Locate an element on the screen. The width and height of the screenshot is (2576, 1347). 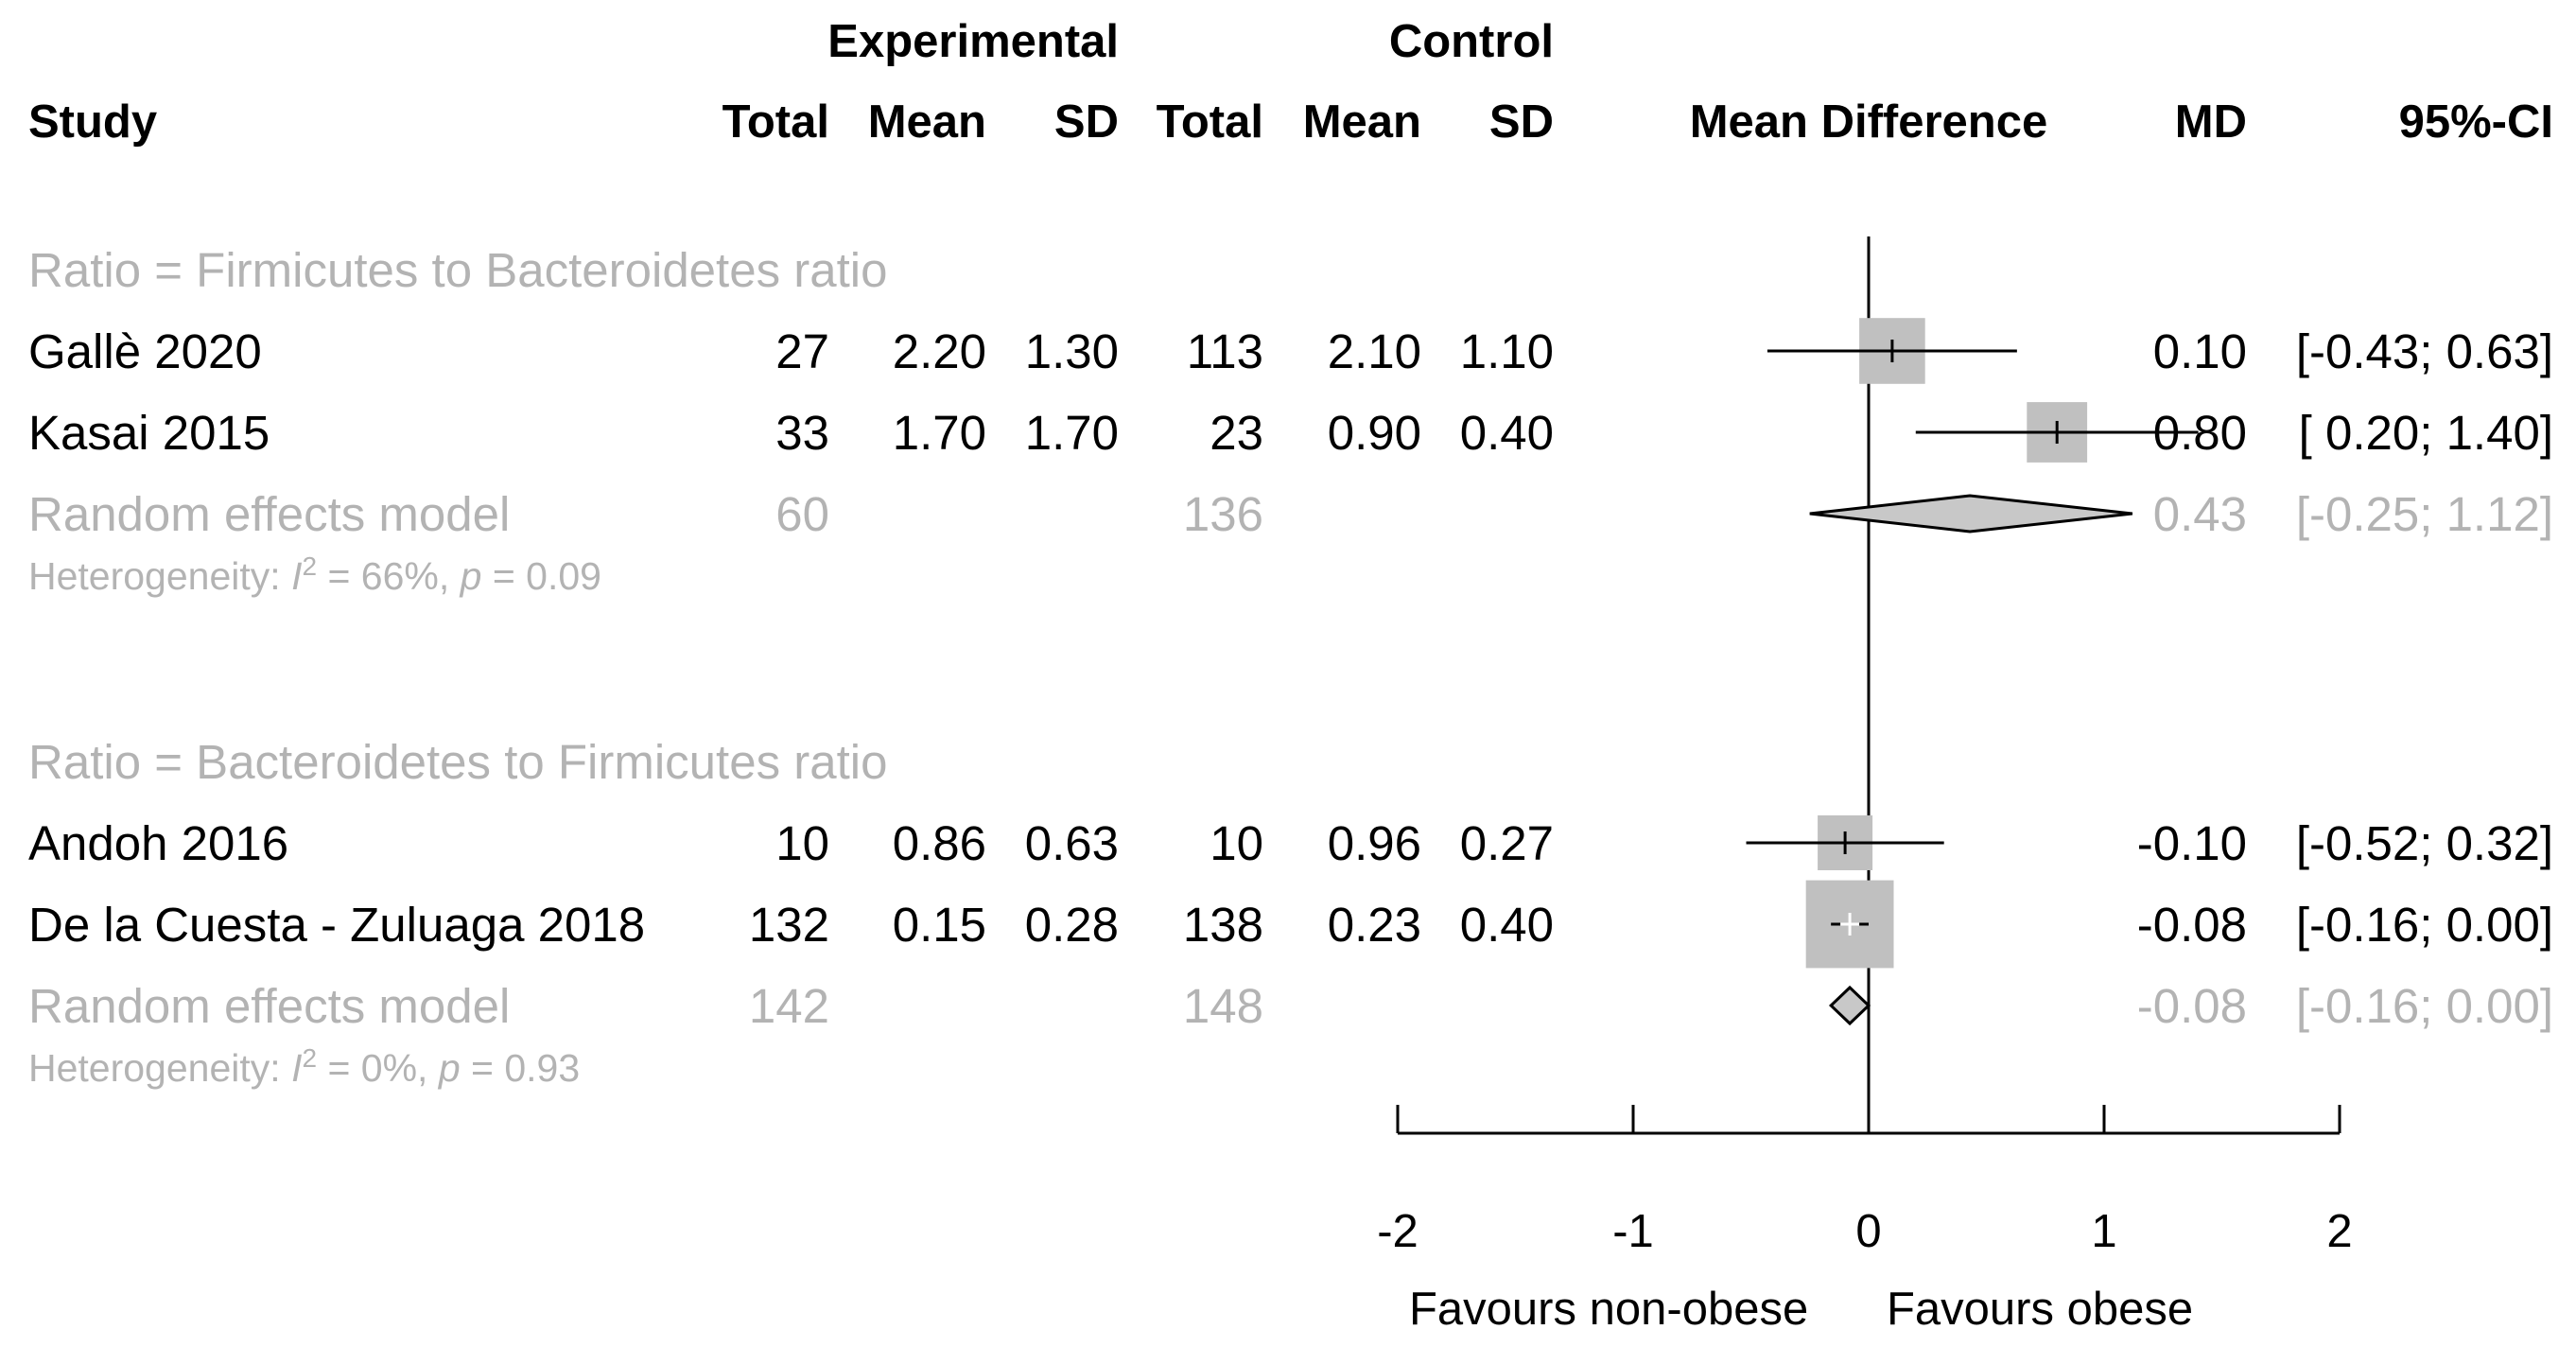
x-axis-tick-label: -1 is located at coordinates (1633, 1231).